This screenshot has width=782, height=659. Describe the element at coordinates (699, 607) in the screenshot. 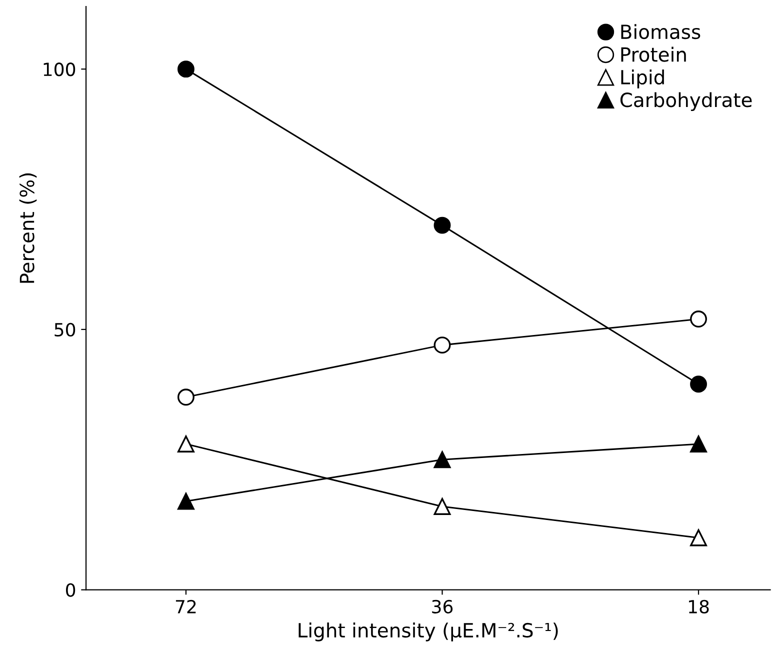

I see `x-tick-label: 18` at that location.